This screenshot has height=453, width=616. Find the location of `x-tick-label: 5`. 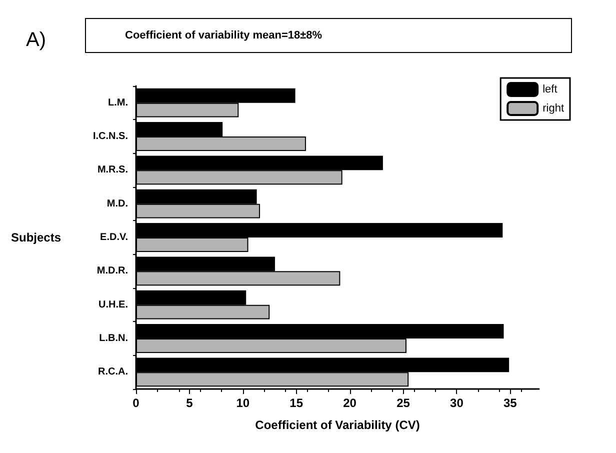

x-tick-label: 5 is located at coordinates (190, 403).